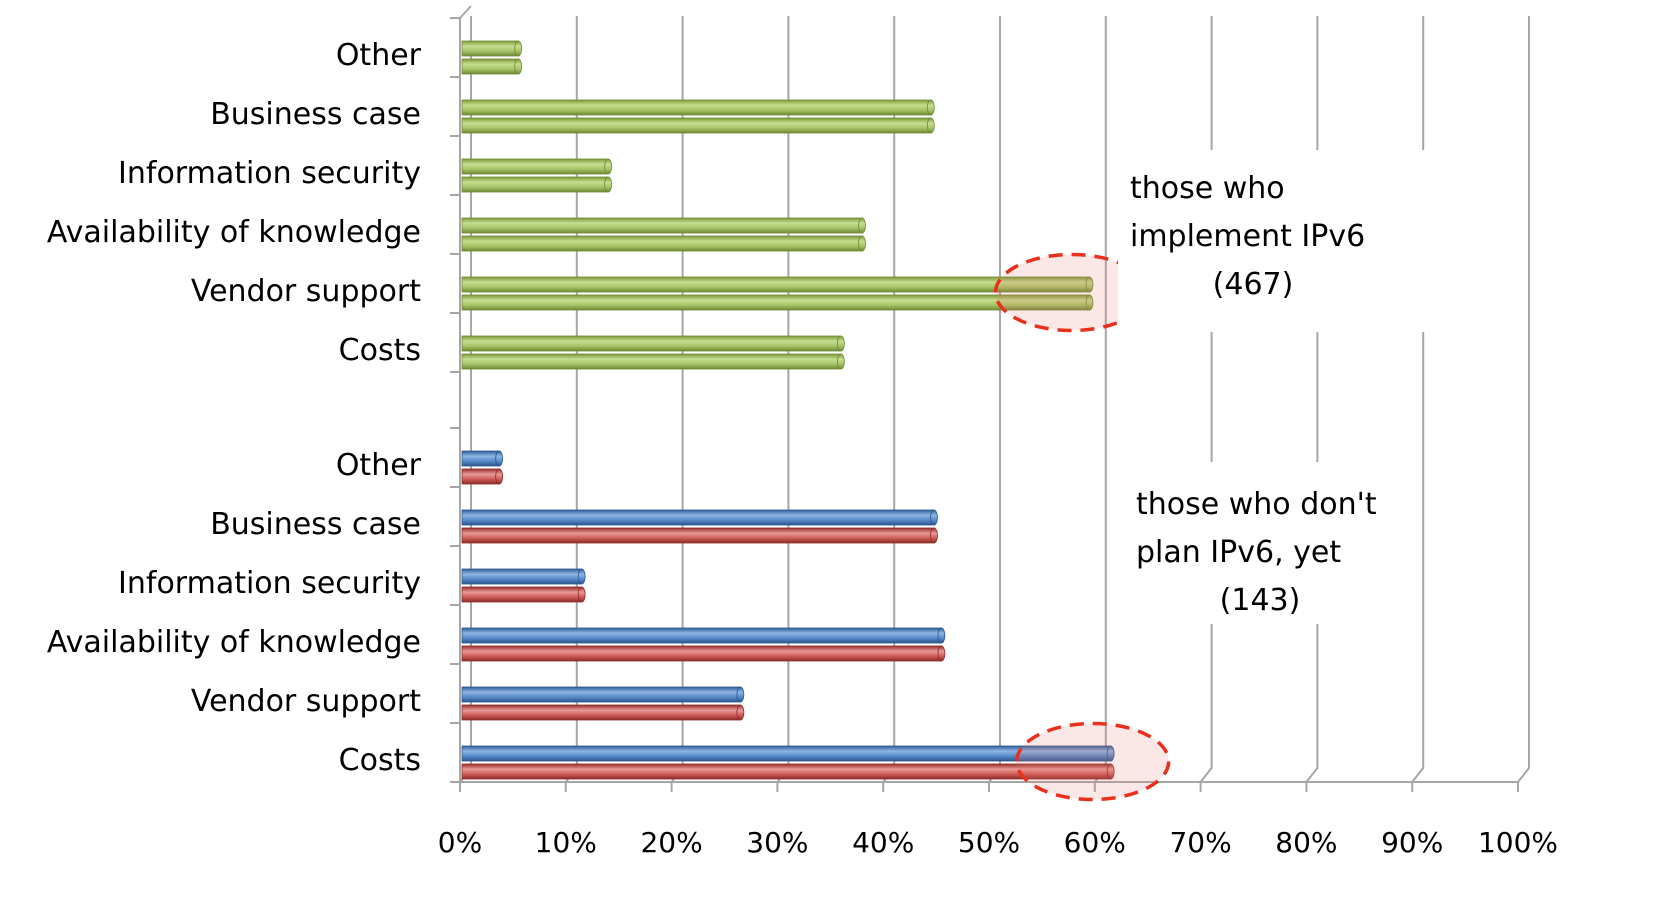  Describe the element at coordinates (671, 842) in the screenshot. I see `x-tick-label: 20%` at that location.